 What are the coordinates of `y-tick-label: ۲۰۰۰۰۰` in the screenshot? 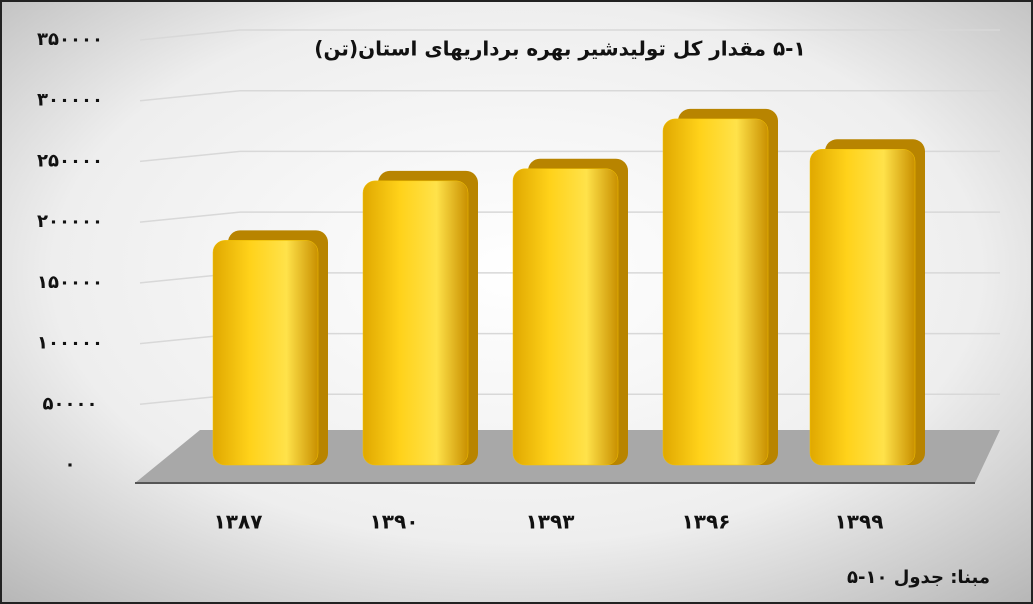 It's located at (70, 221).